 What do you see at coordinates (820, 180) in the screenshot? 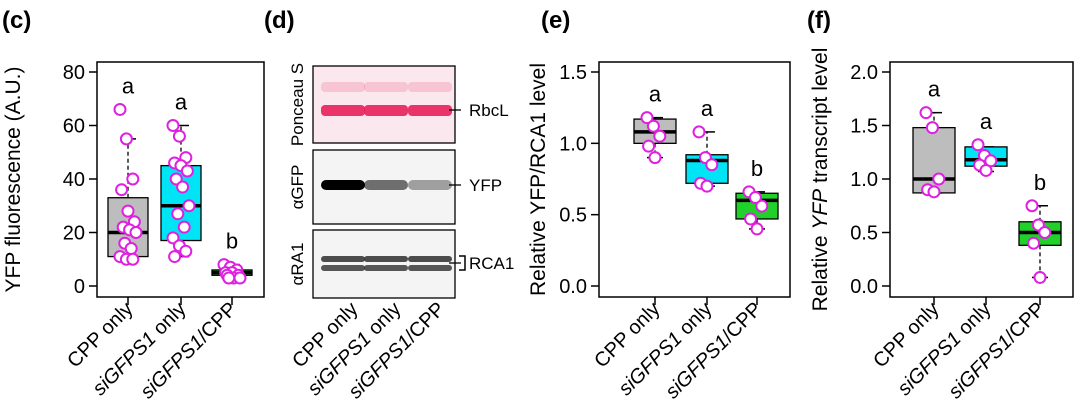
I see `y-axis-label: Relative YFP transcript level` at bounding box center [820, 180].